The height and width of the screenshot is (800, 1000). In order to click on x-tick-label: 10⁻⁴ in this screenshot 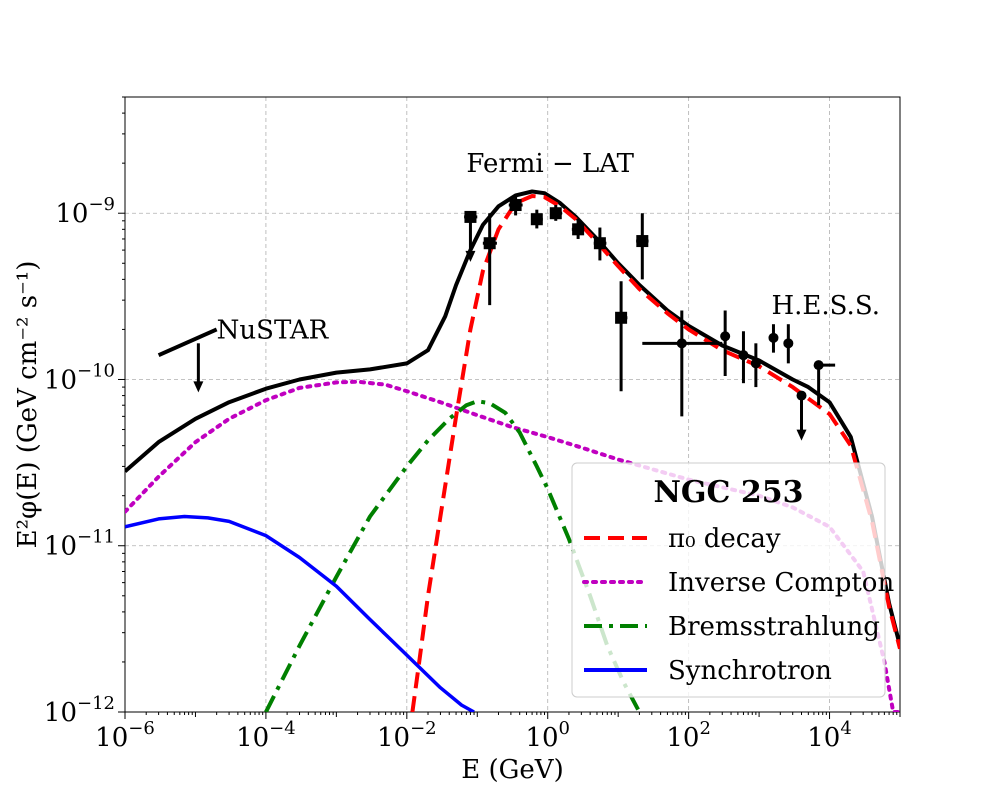, I will do `click(266, 735)`.